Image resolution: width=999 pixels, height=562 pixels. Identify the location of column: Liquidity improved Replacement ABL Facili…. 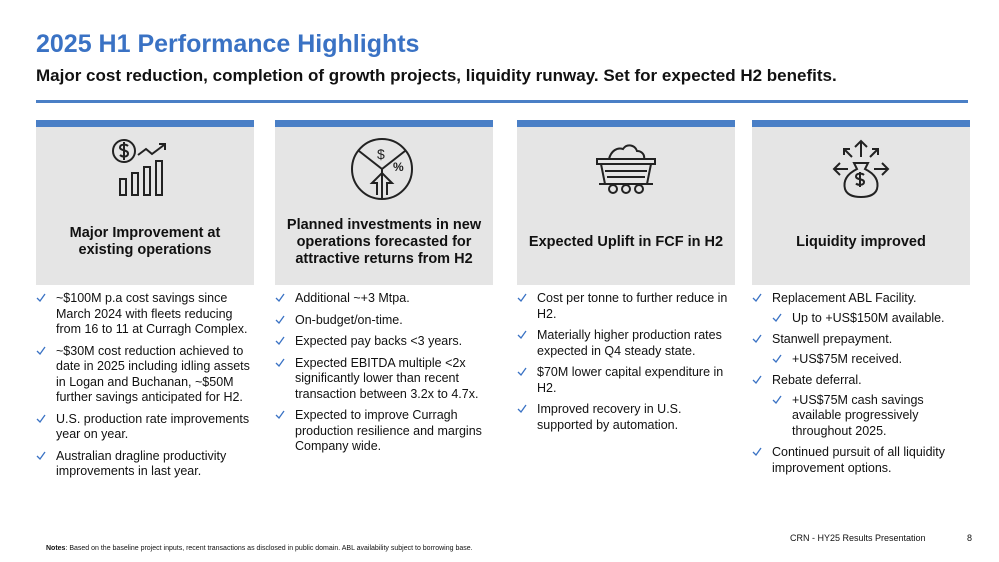
(861, 301).